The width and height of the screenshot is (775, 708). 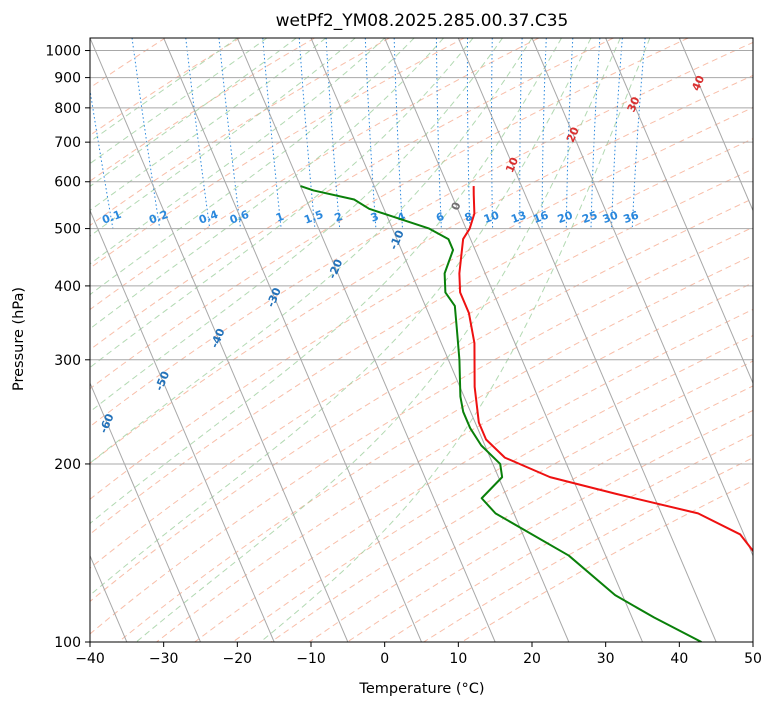 I want to click on mixing-ratio-label: 13, so click(x=518, y=217).